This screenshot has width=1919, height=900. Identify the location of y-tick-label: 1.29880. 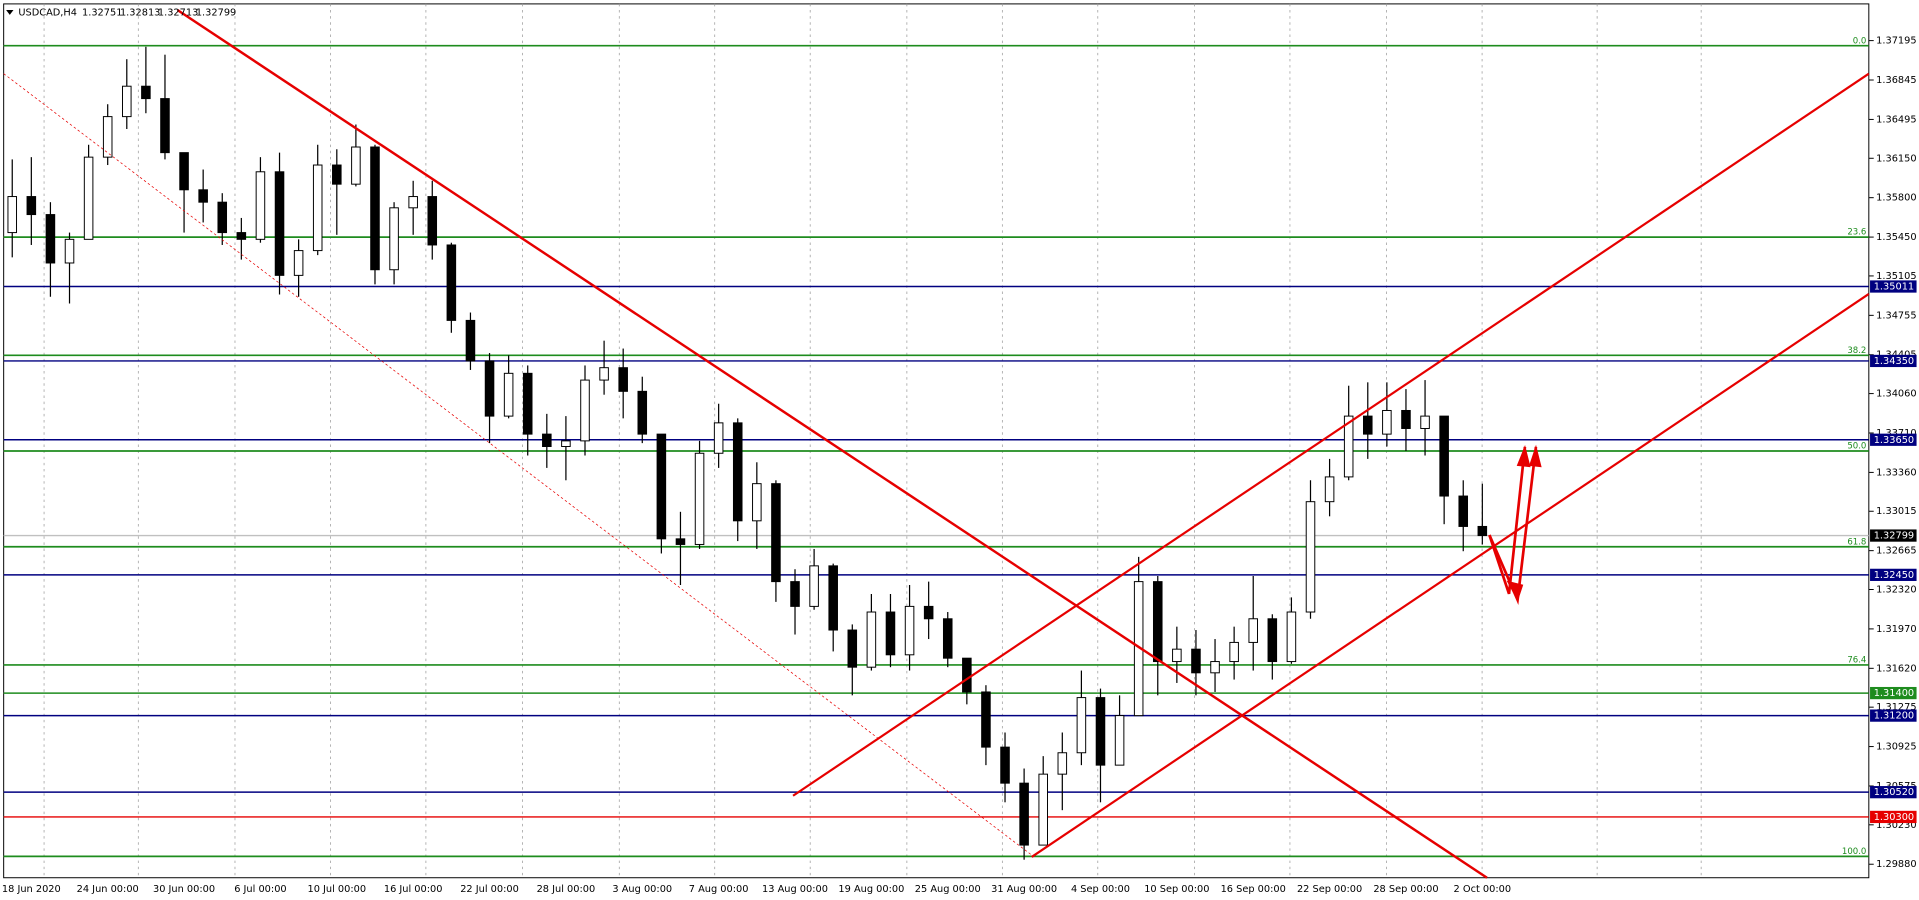
(1896, 864).